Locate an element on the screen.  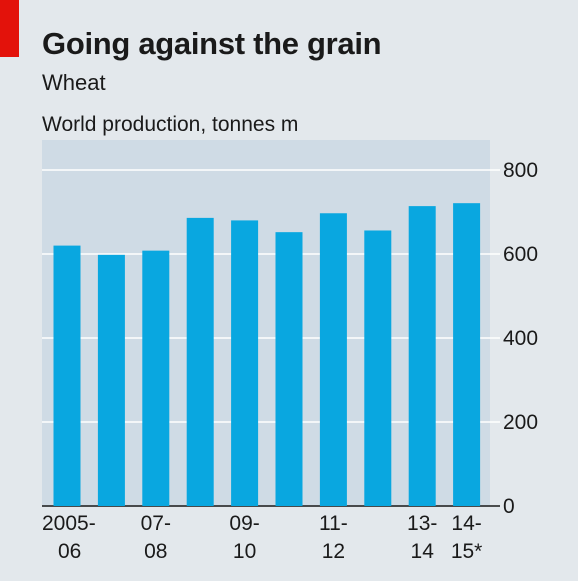
y-axis-ticks: 0 200 400 600 800 is located at coordinates (520, 338).